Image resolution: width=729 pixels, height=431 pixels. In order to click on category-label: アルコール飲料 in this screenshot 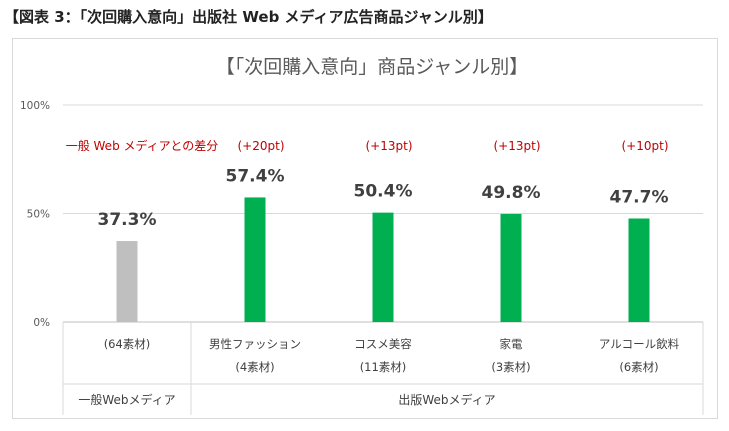, I will do `click(639, 344)`.